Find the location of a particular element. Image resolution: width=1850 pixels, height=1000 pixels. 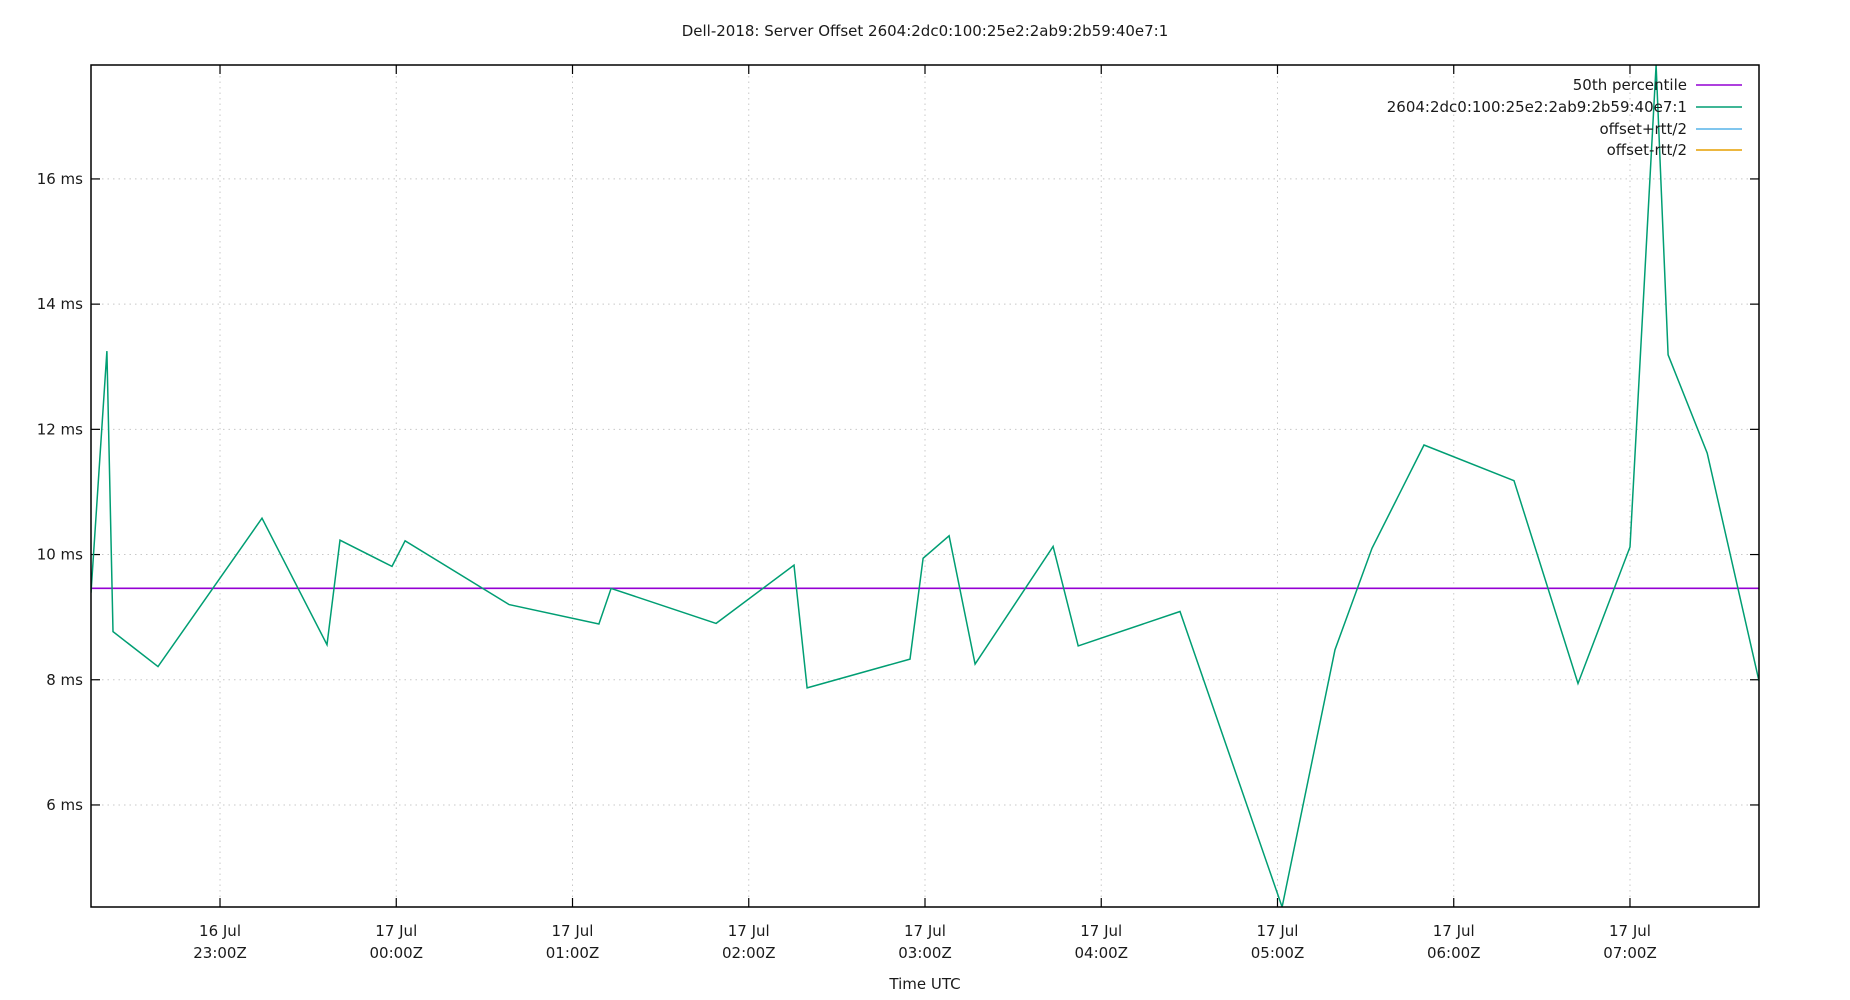

x-tick-label-time: 06:00Z is located at coordinates (1454, 953).